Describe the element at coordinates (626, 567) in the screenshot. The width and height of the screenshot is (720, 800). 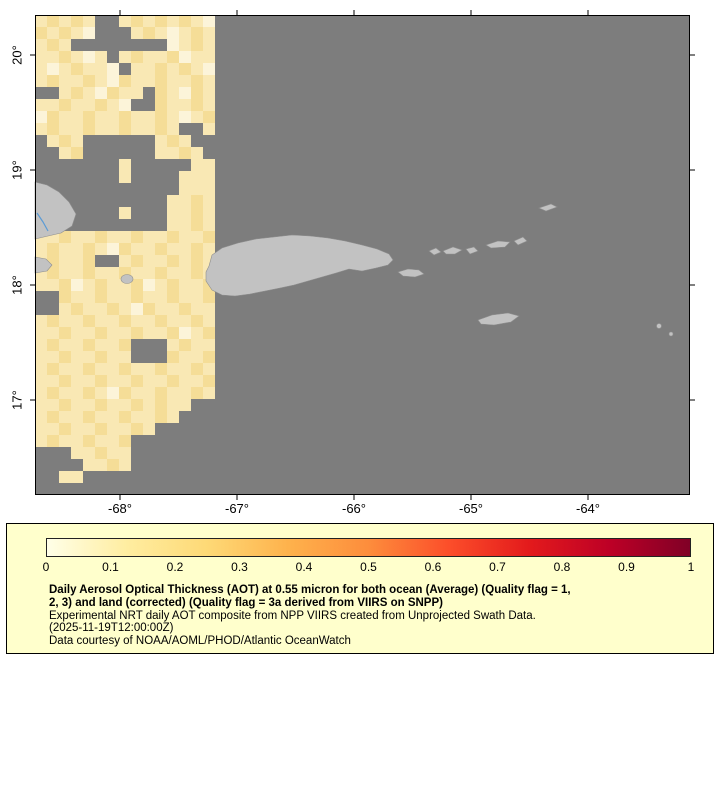
I see `colorbar-tick-label: 0.9` at that location.